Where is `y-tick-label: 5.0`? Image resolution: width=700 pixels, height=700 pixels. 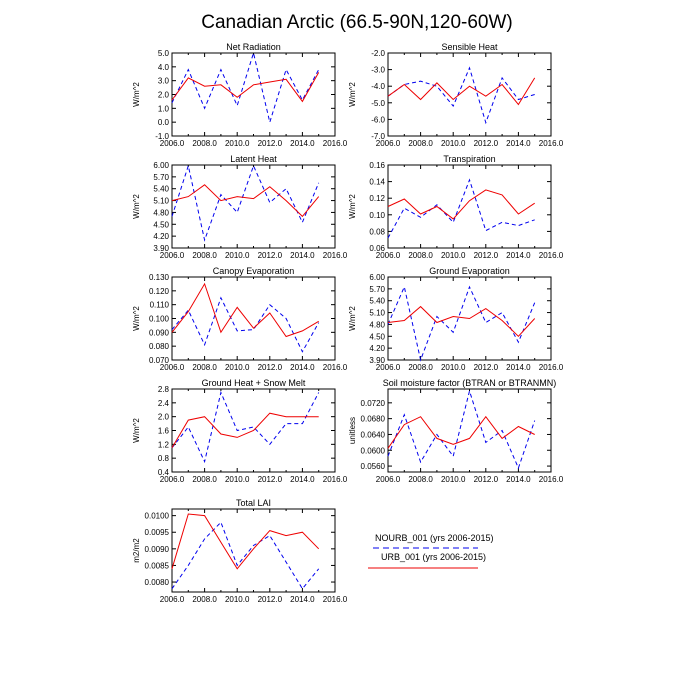
y-tick-label: 5.0 is located at coordinates (164, 53).